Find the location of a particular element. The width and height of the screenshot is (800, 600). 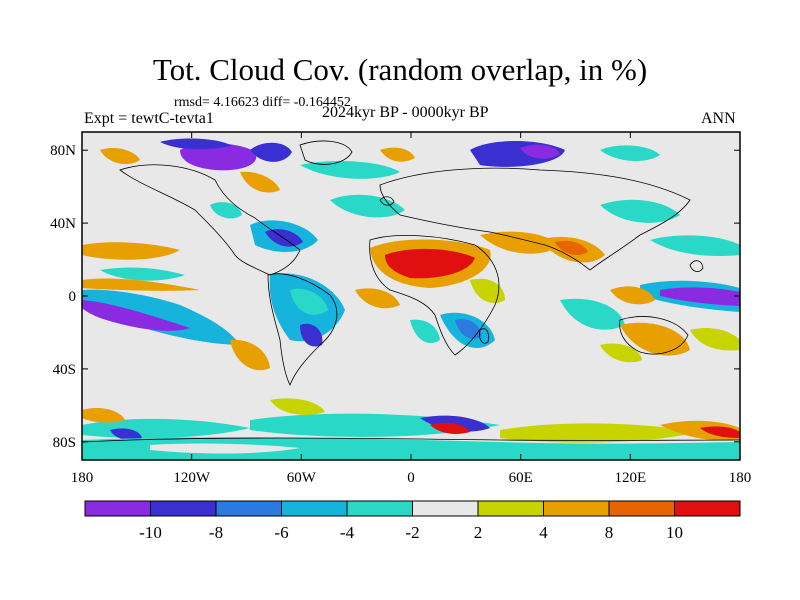

experiment-label: Expt = tewtC-tevta1 is located at coordinates (149, 118).